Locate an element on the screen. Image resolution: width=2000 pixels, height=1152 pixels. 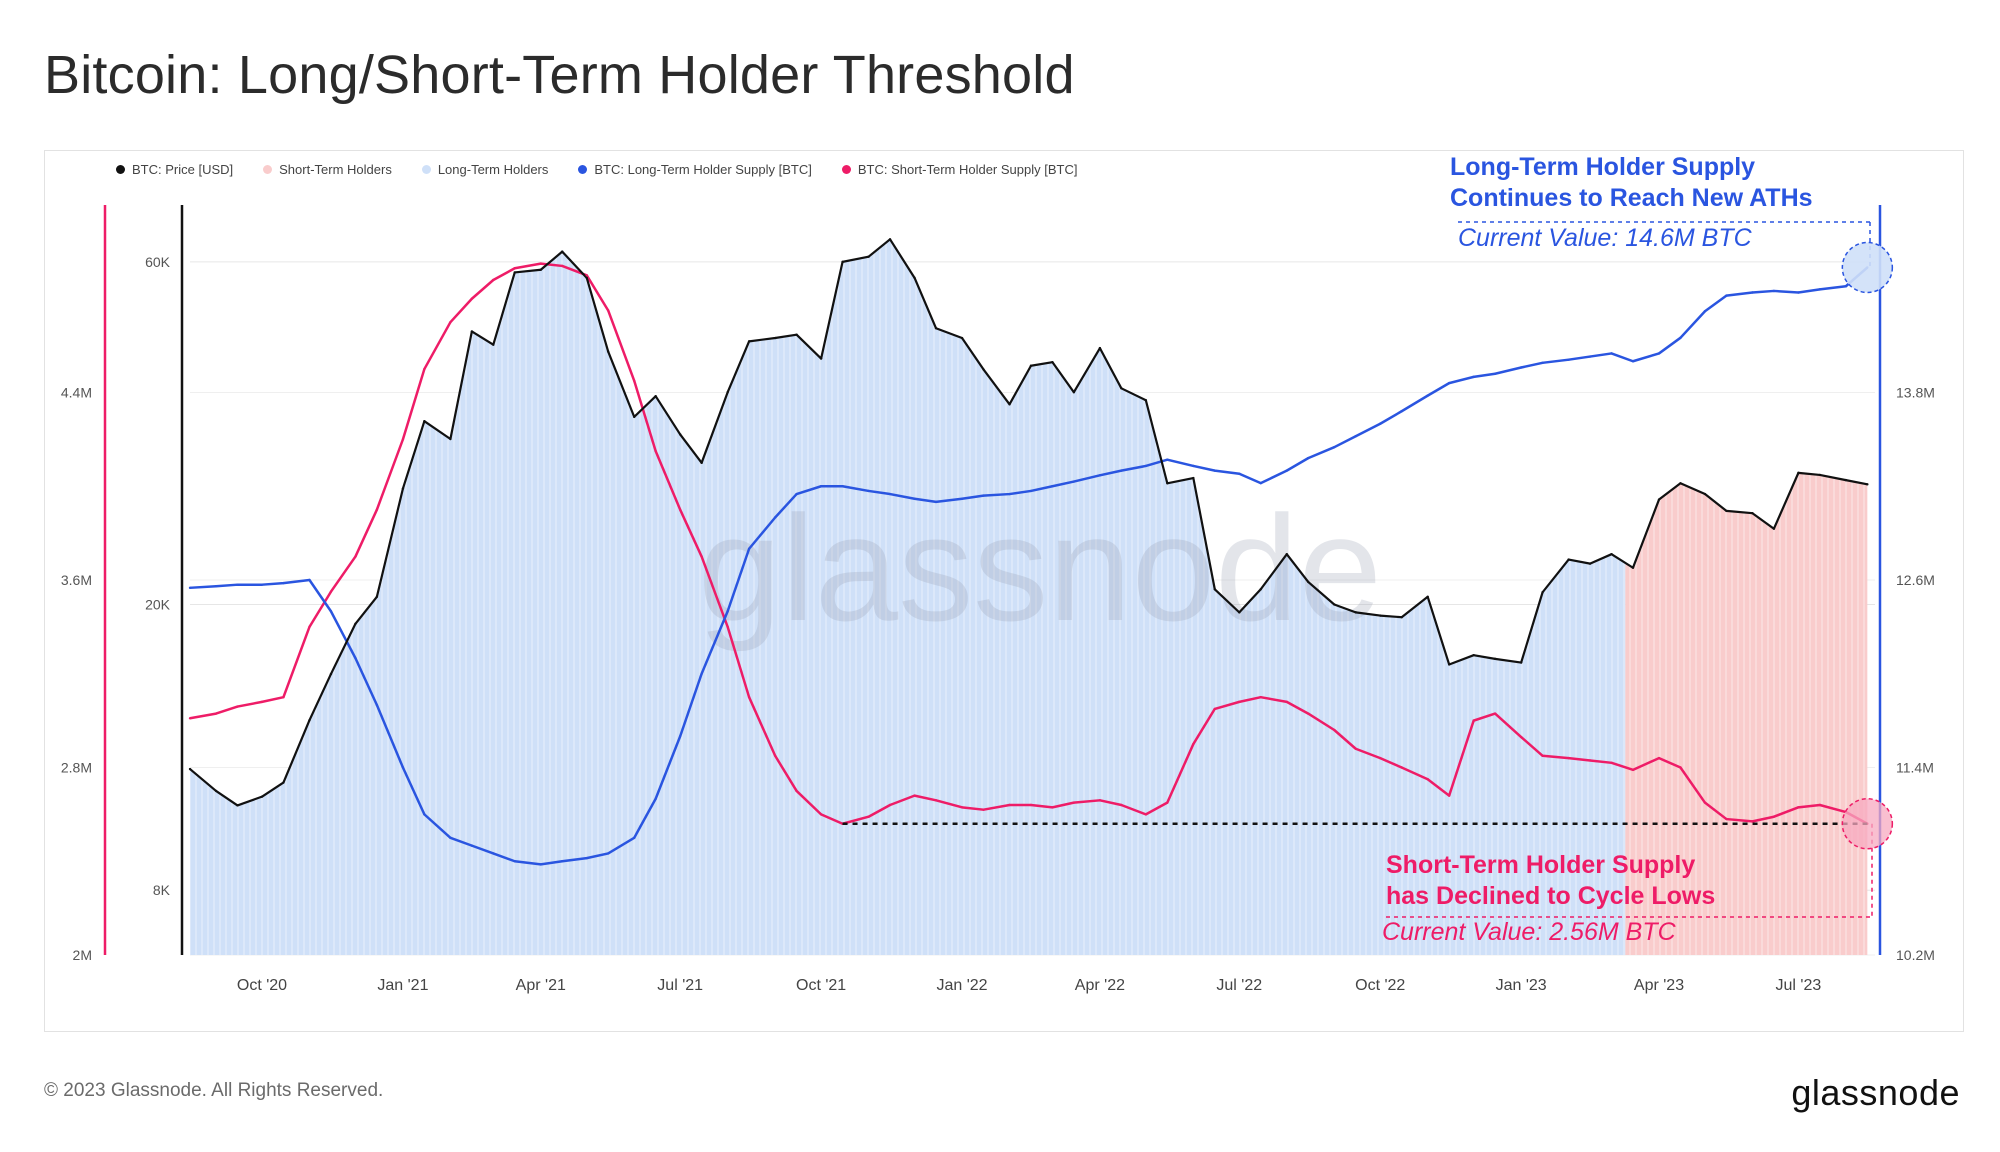
x-axis-tick-label: Oct '20 is located at coordinates (262, 985).